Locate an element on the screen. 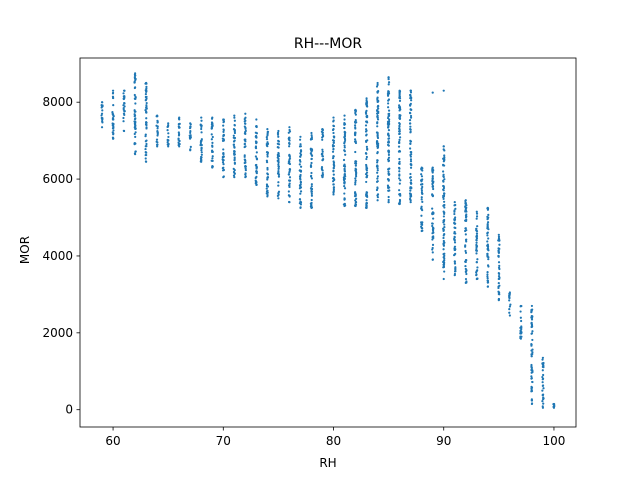 This screenshot has height=480, width=640. y-tick-label: 0 is located at coordinates (69, 410).